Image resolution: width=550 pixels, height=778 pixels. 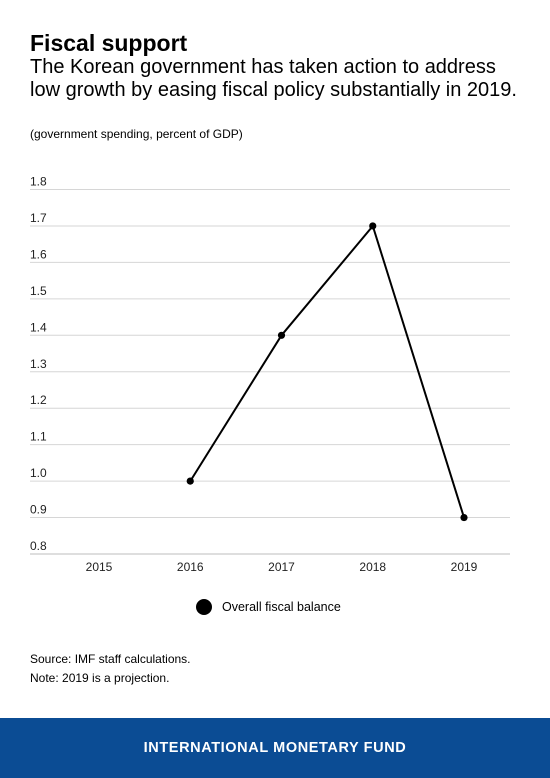 What do you see at coordinates (38, 473) in the screenshot?
I see `y-tick-label: 1.0` at bounding box center [38, 473].